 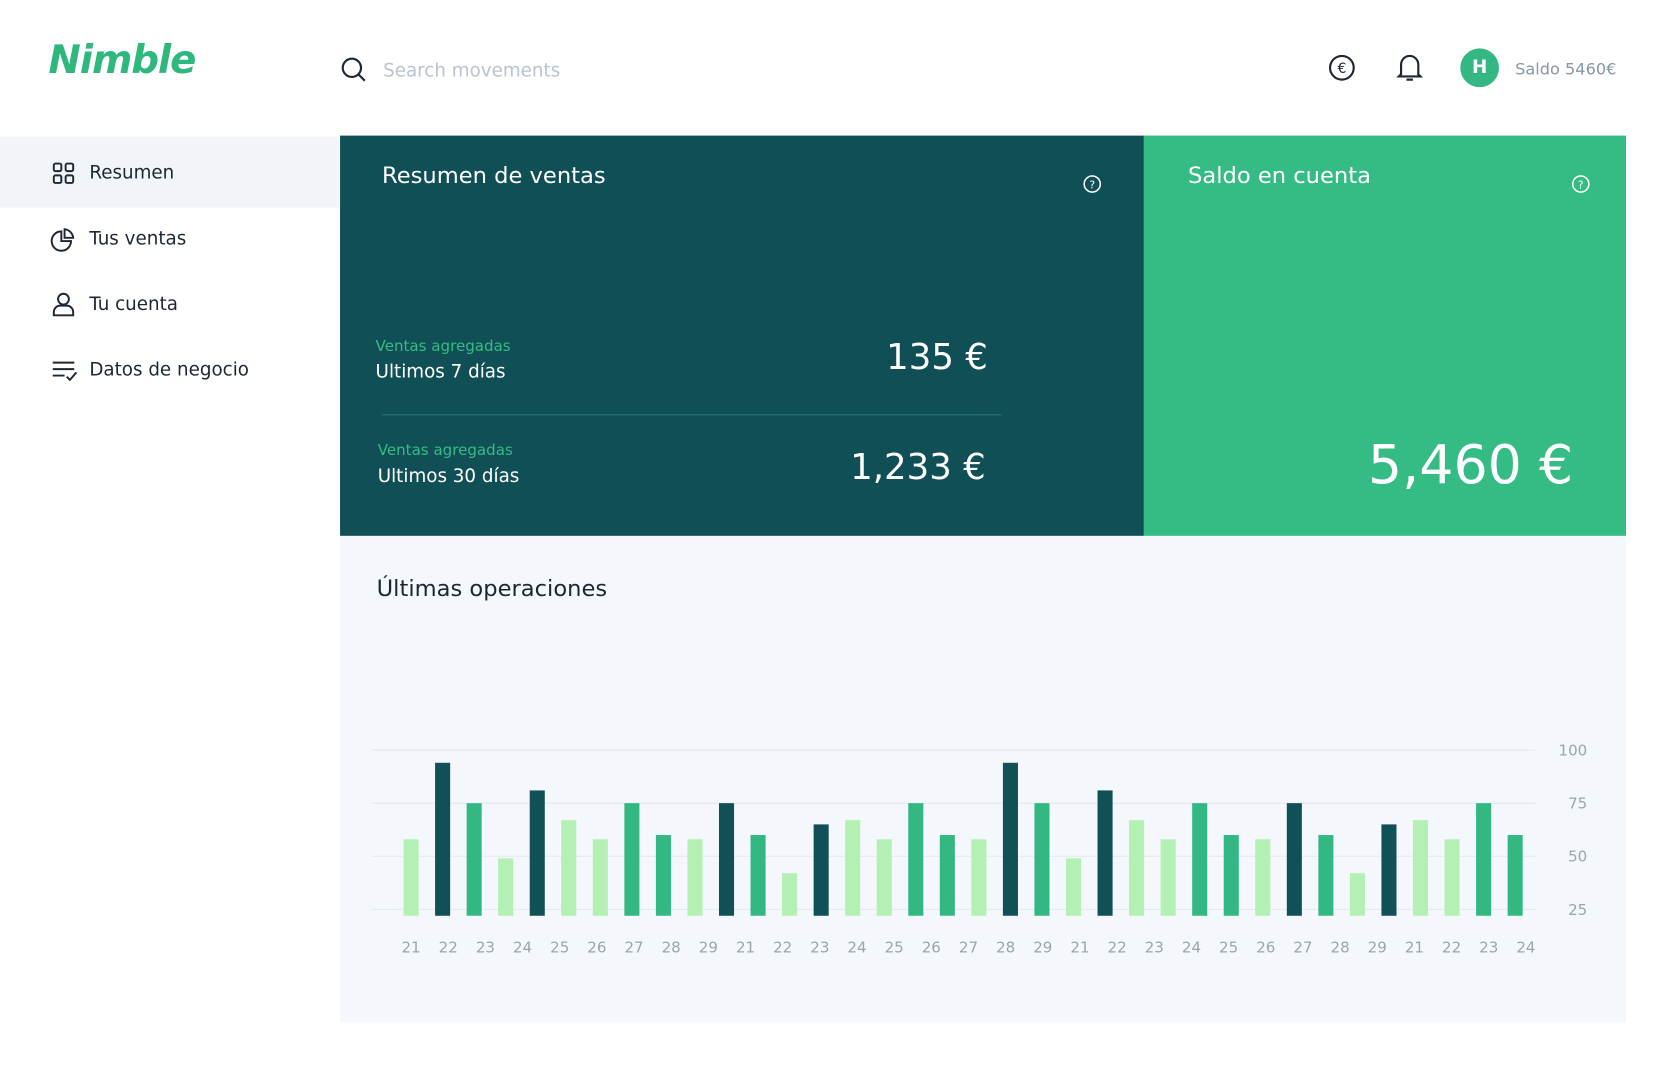 I want to click on row-amount: 135 €, so click(x=937, y=356).